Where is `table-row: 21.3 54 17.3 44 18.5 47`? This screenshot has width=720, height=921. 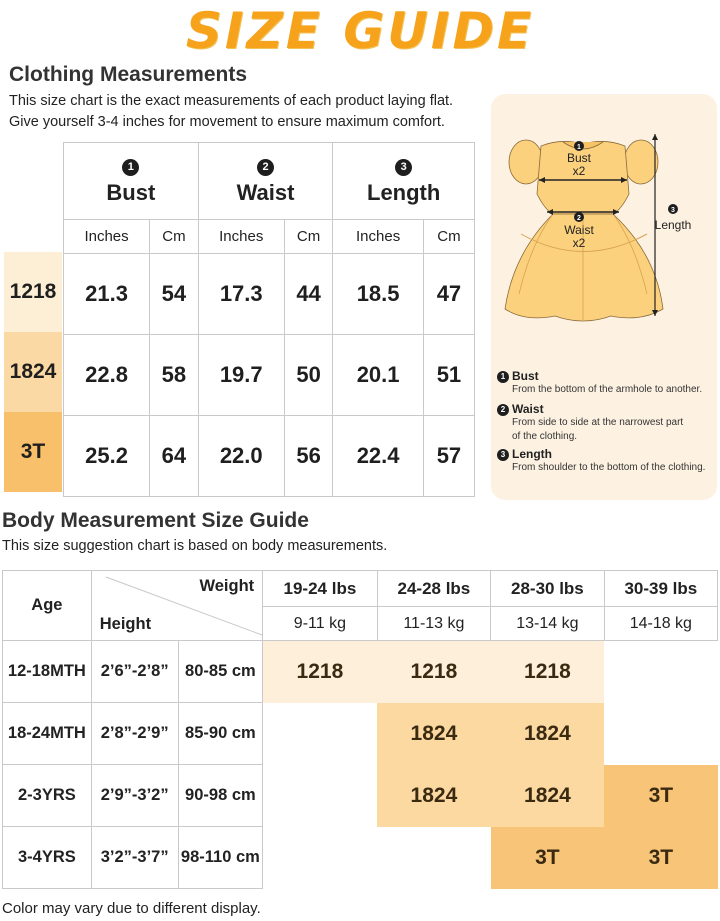
table-row: 21.3 54 17.3 44 18.5 47 is located at coordinates (269, 294).